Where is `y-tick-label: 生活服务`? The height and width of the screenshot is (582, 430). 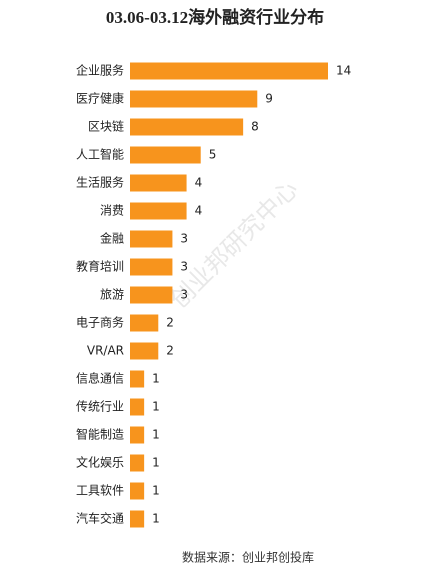 y-tick-label: 生活服务 is located at coordinates (100, 182).